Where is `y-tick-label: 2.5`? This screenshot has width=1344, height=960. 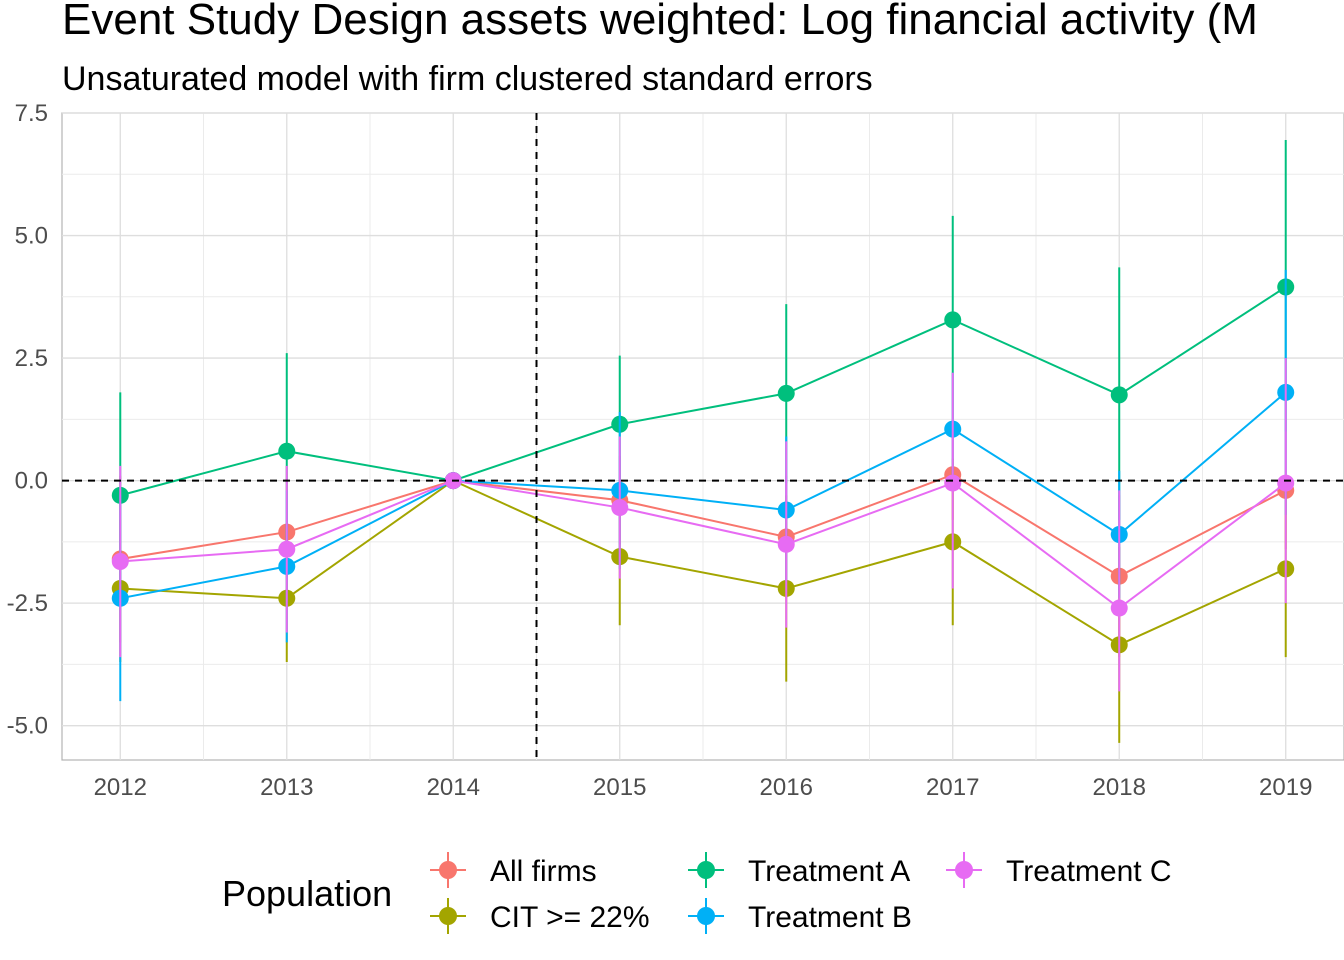
y-tick-label: 2.5 is located at coordinates (31, 358).